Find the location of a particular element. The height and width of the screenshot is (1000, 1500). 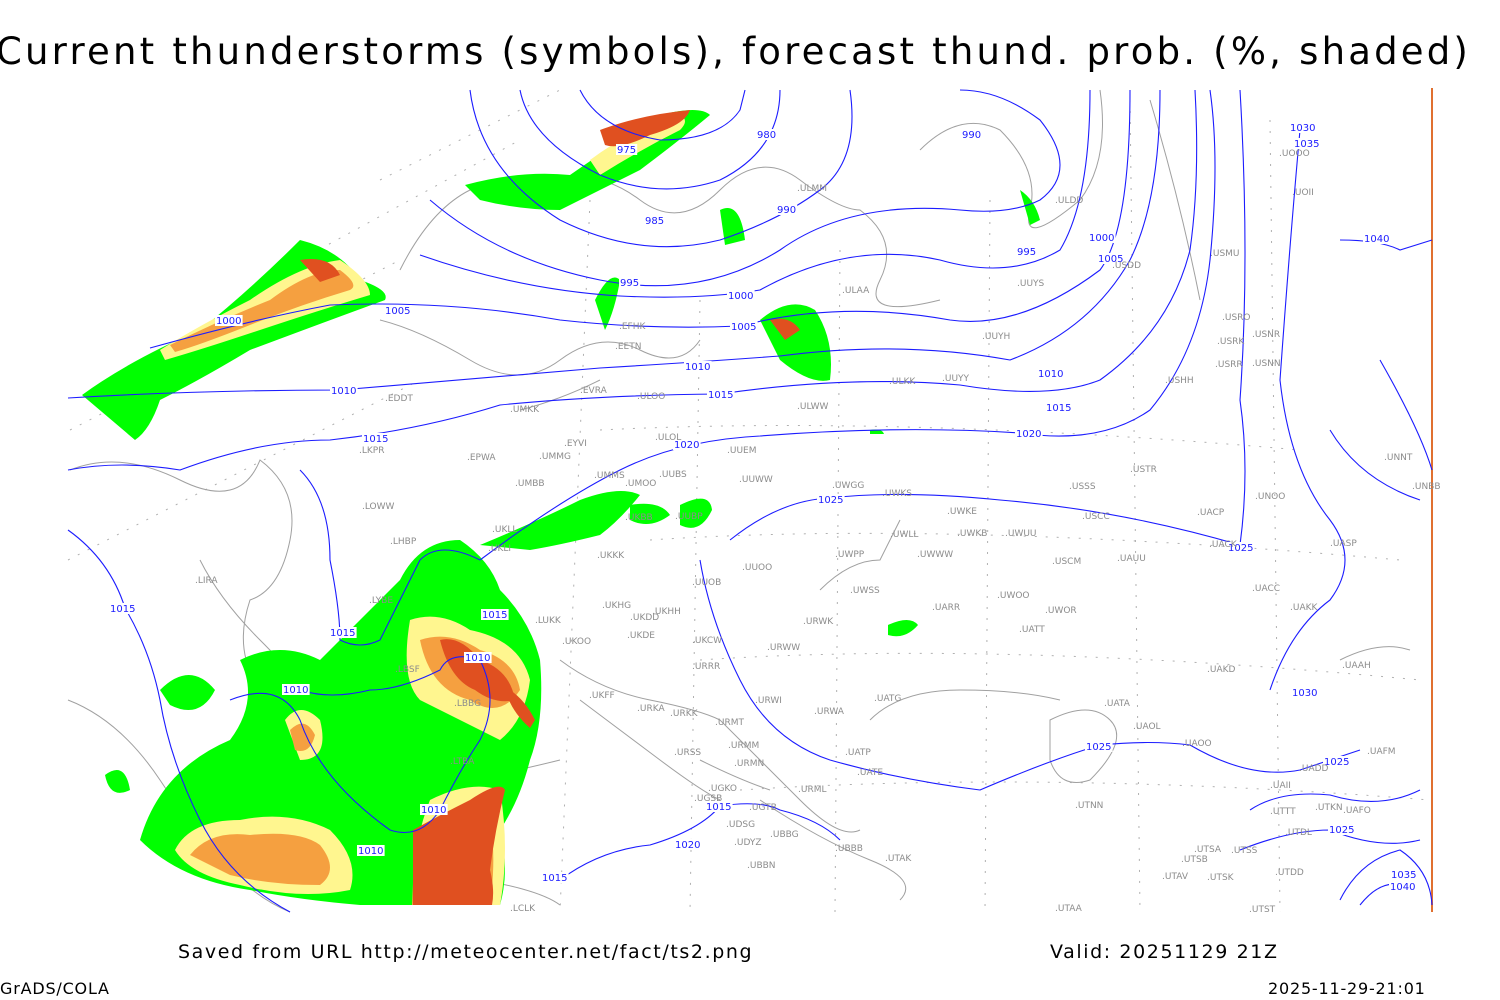

station-label: .EDDT is located at coordinates (399, 399).